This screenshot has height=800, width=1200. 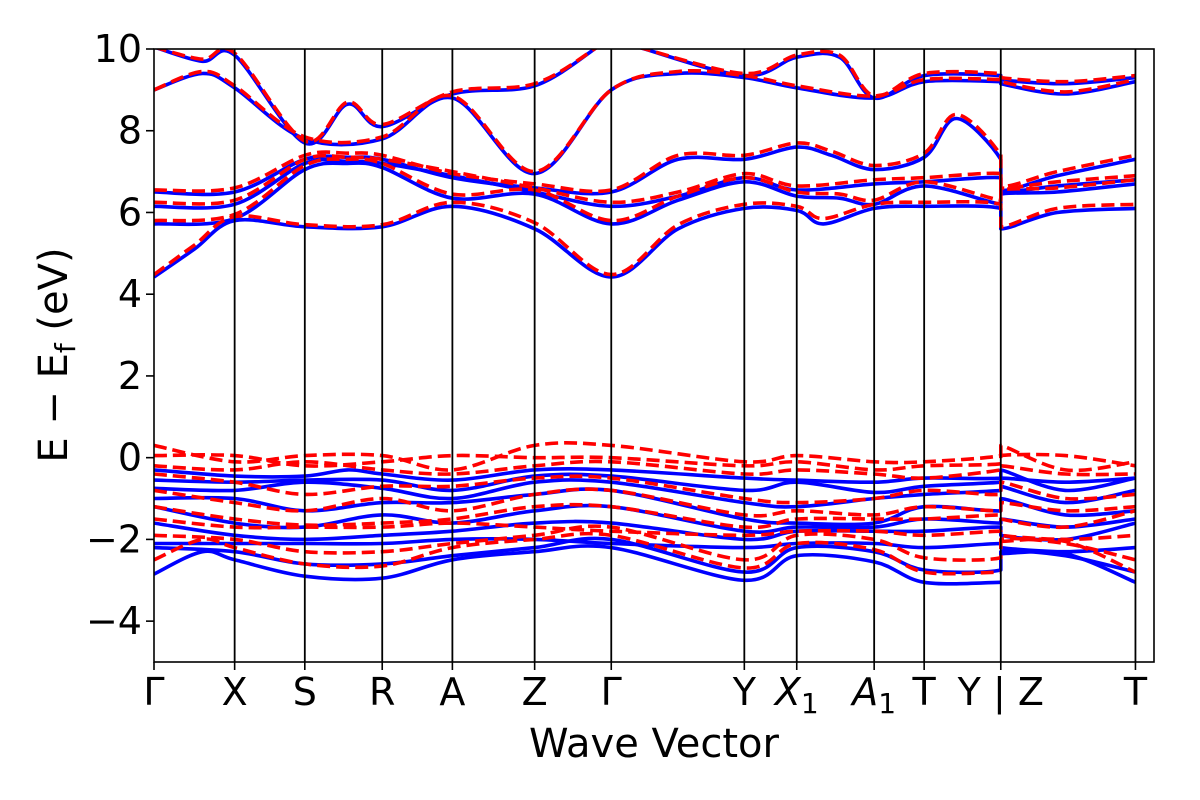 What do you see at coordinates (654, 744) in the screenshot?
I see `x-axis-label: Wave Vector` at bounding box center [654, 744].